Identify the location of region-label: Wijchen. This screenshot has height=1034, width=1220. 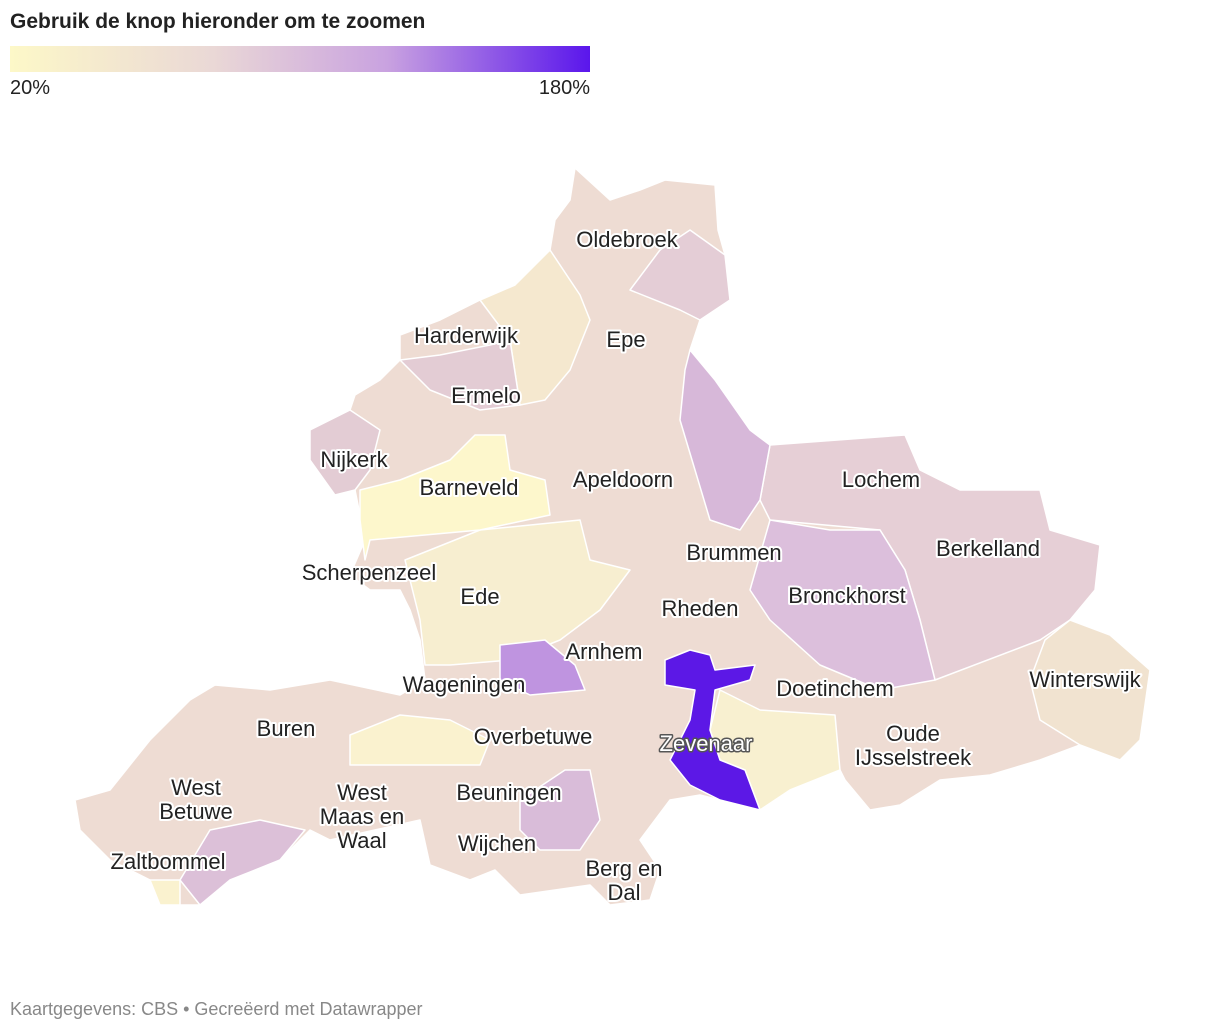
(497, 843).